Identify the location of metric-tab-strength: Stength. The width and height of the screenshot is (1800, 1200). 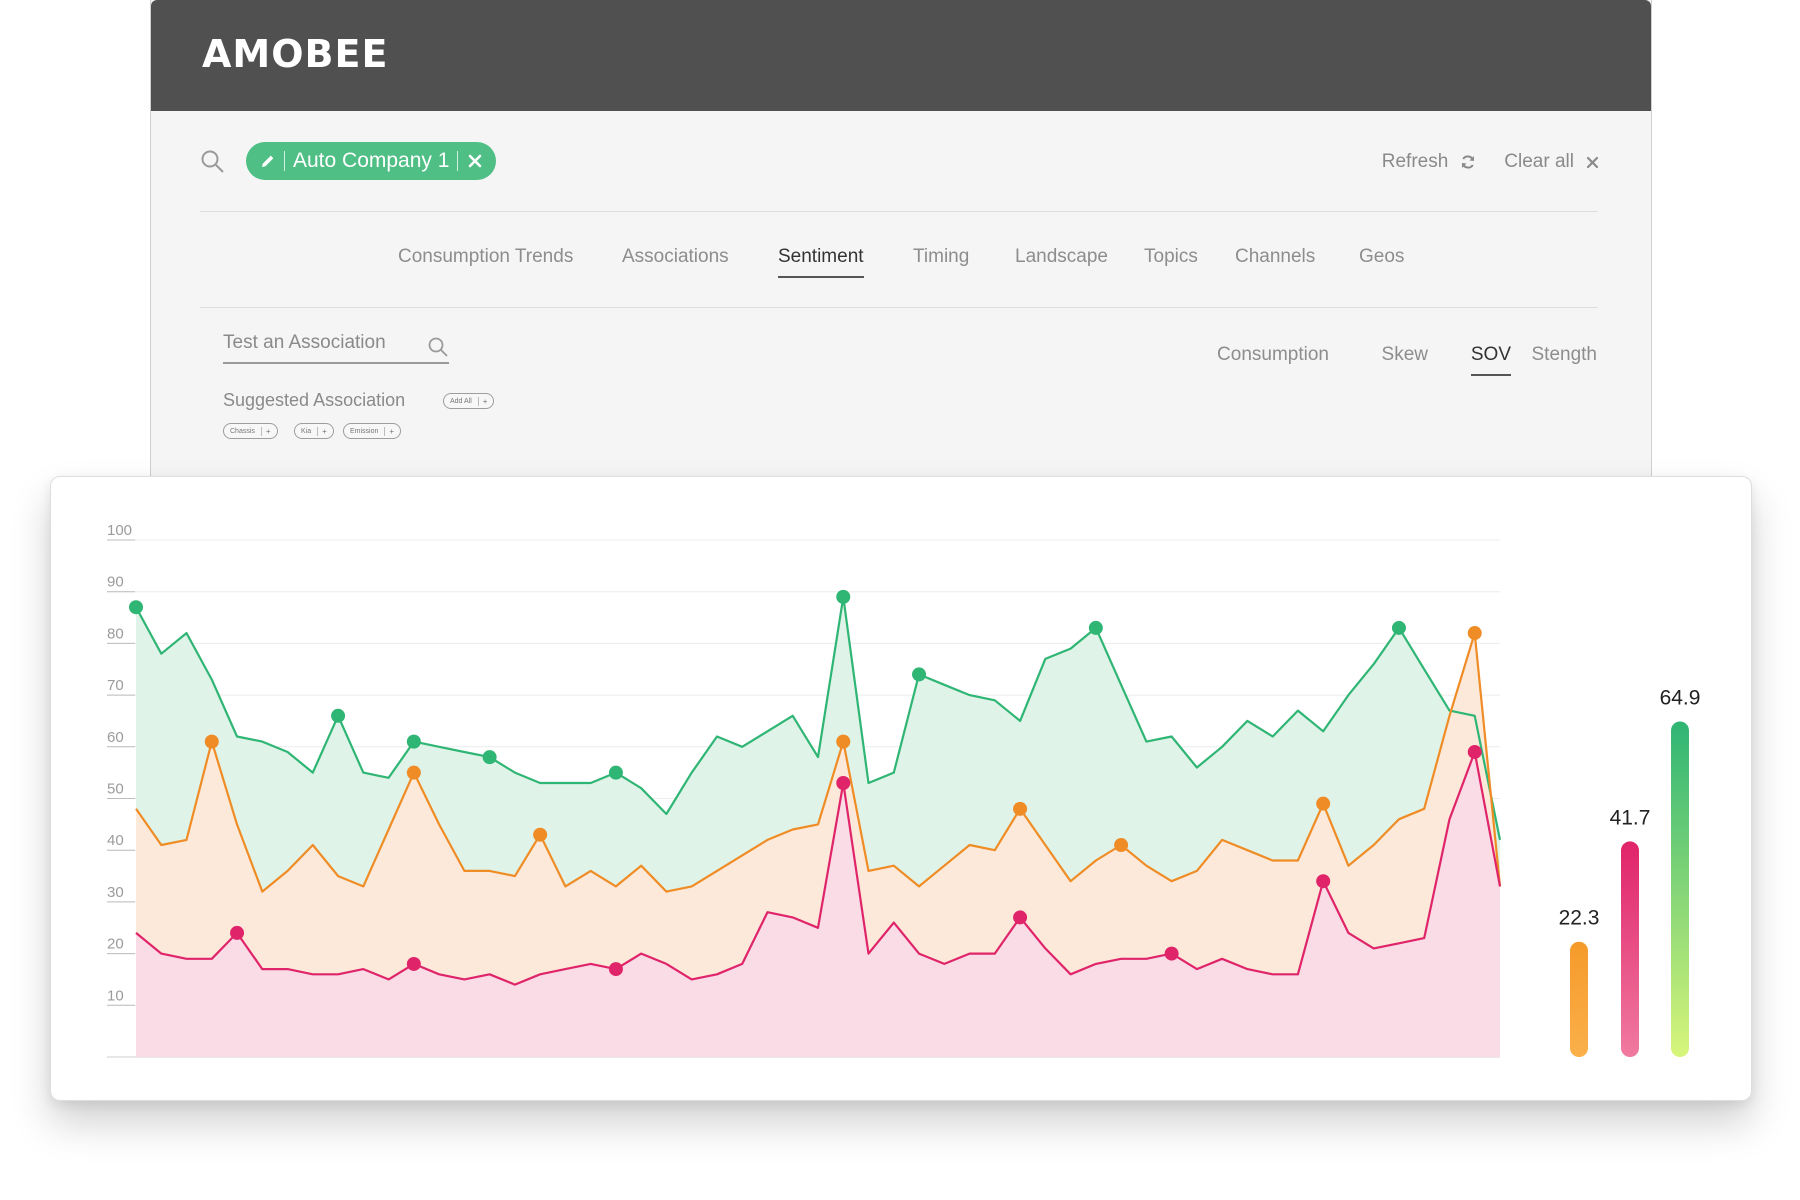
(1564, 354).